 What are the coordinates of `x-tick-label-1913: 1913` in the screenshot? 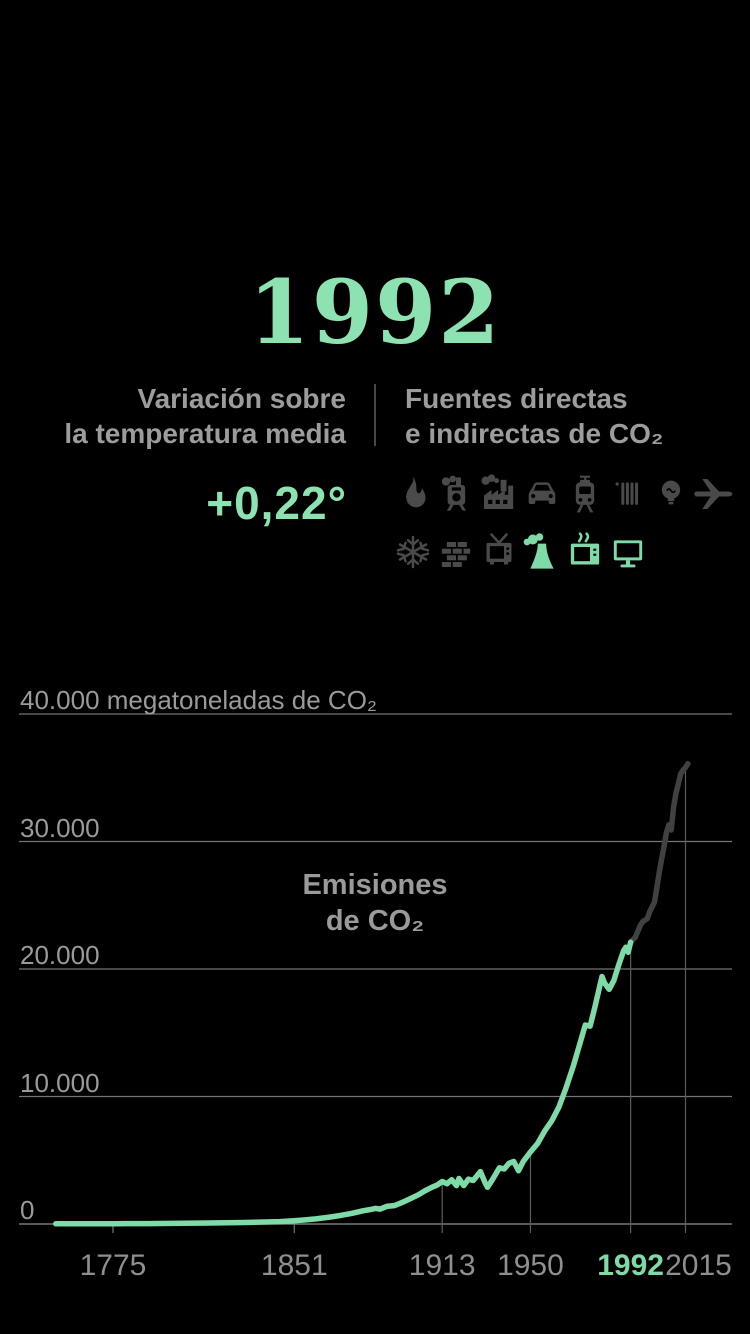 It's located at (442, 1265).